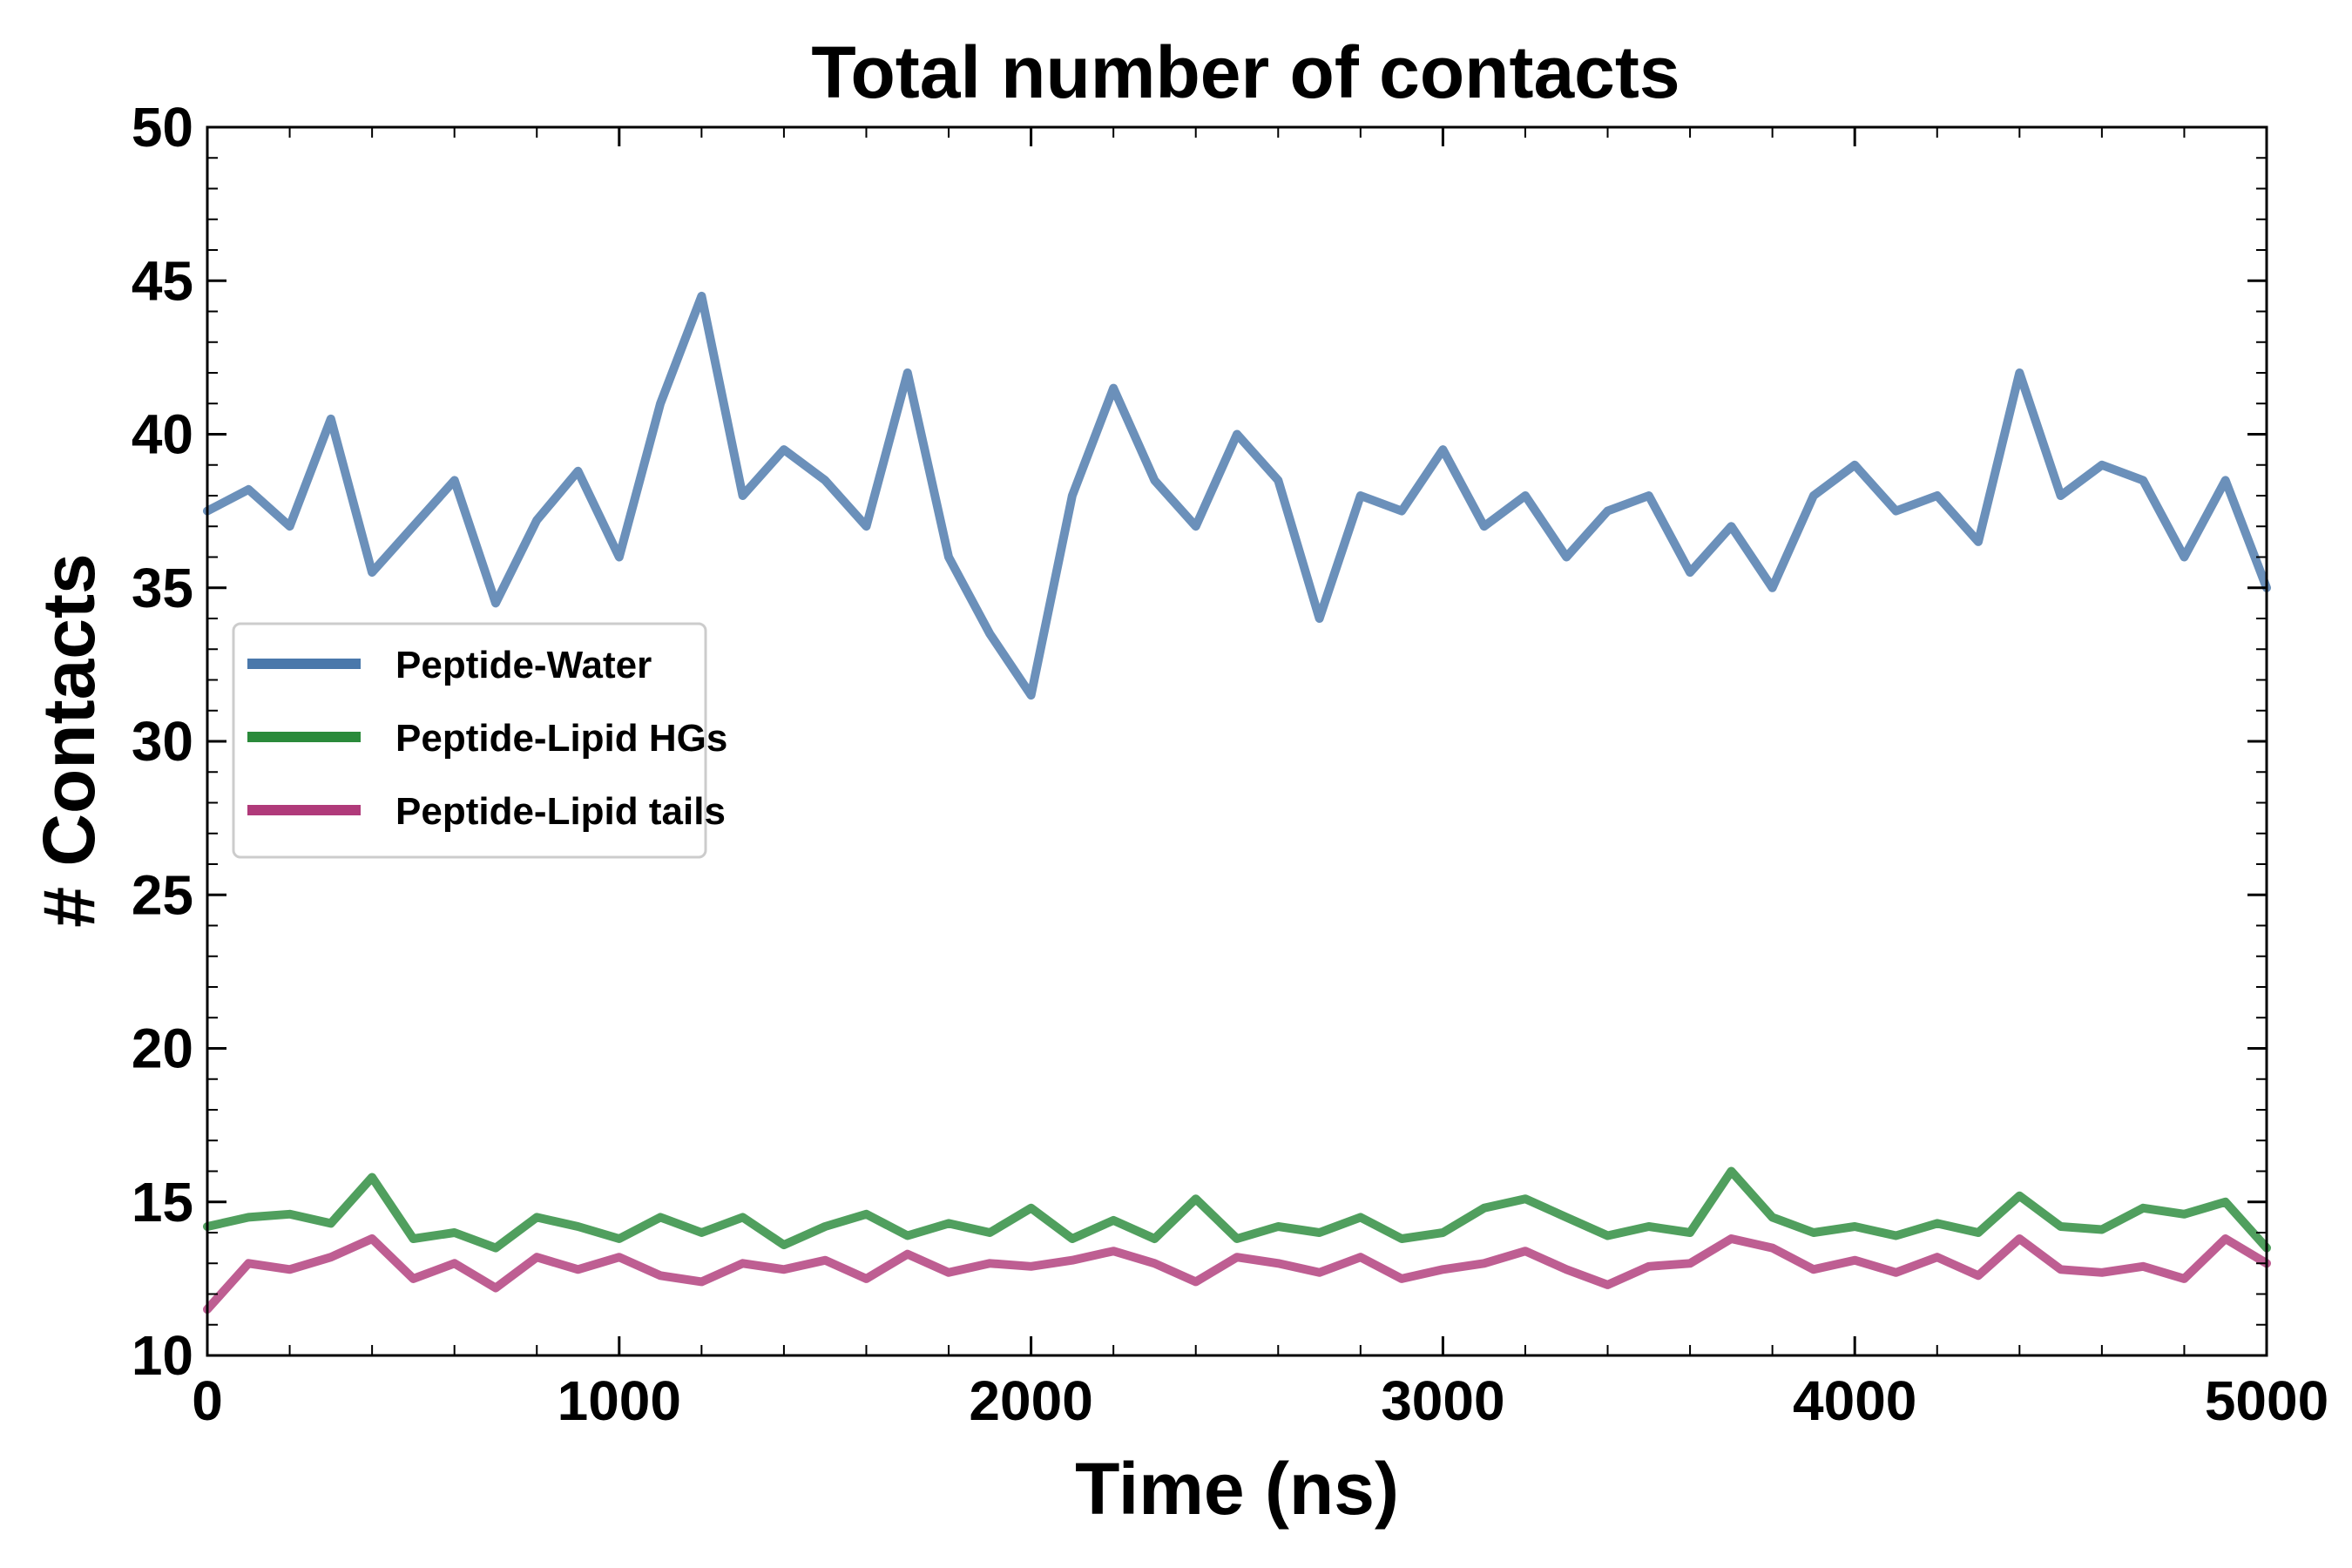 This screenshot has height=1568, width=2352. What do you see at coordinates (1237, 1489) in the screenshot?
I see `x-axis-label: Time (ns)` at bounding box center [1237, 1489].